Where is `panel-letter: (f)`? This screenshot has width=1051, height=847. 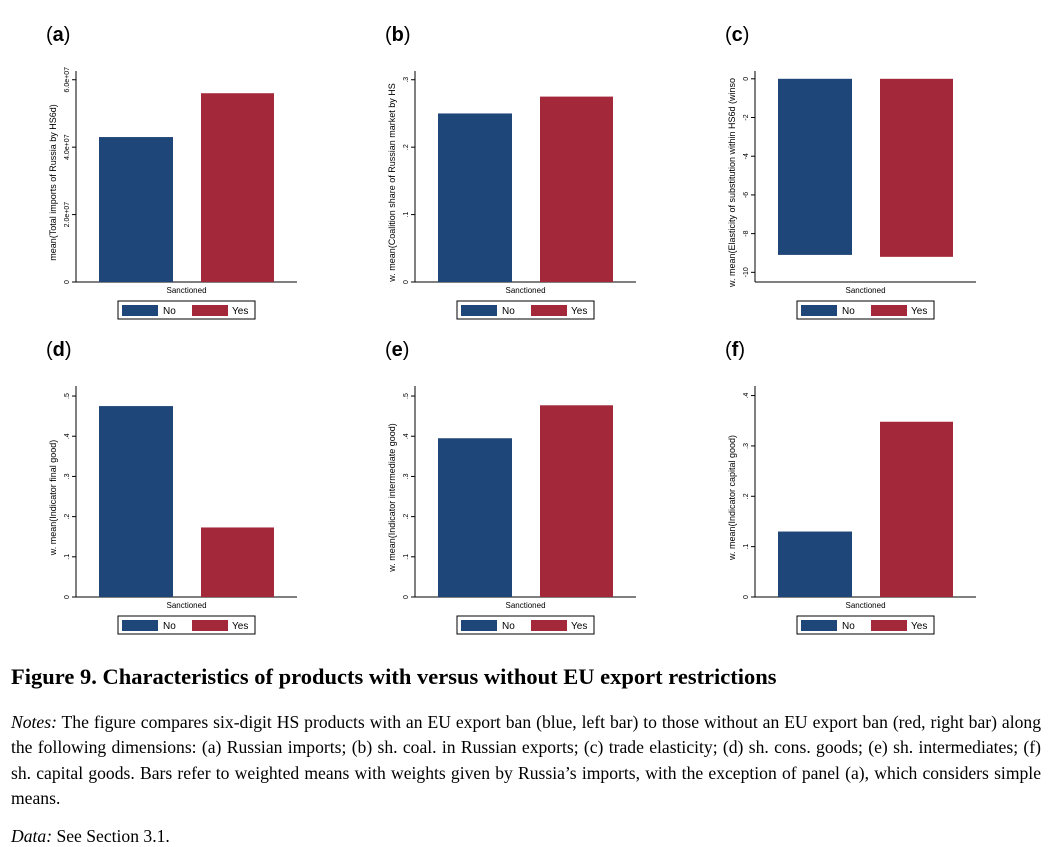 panel-letter: (f) is located at coordinates (735, 350).